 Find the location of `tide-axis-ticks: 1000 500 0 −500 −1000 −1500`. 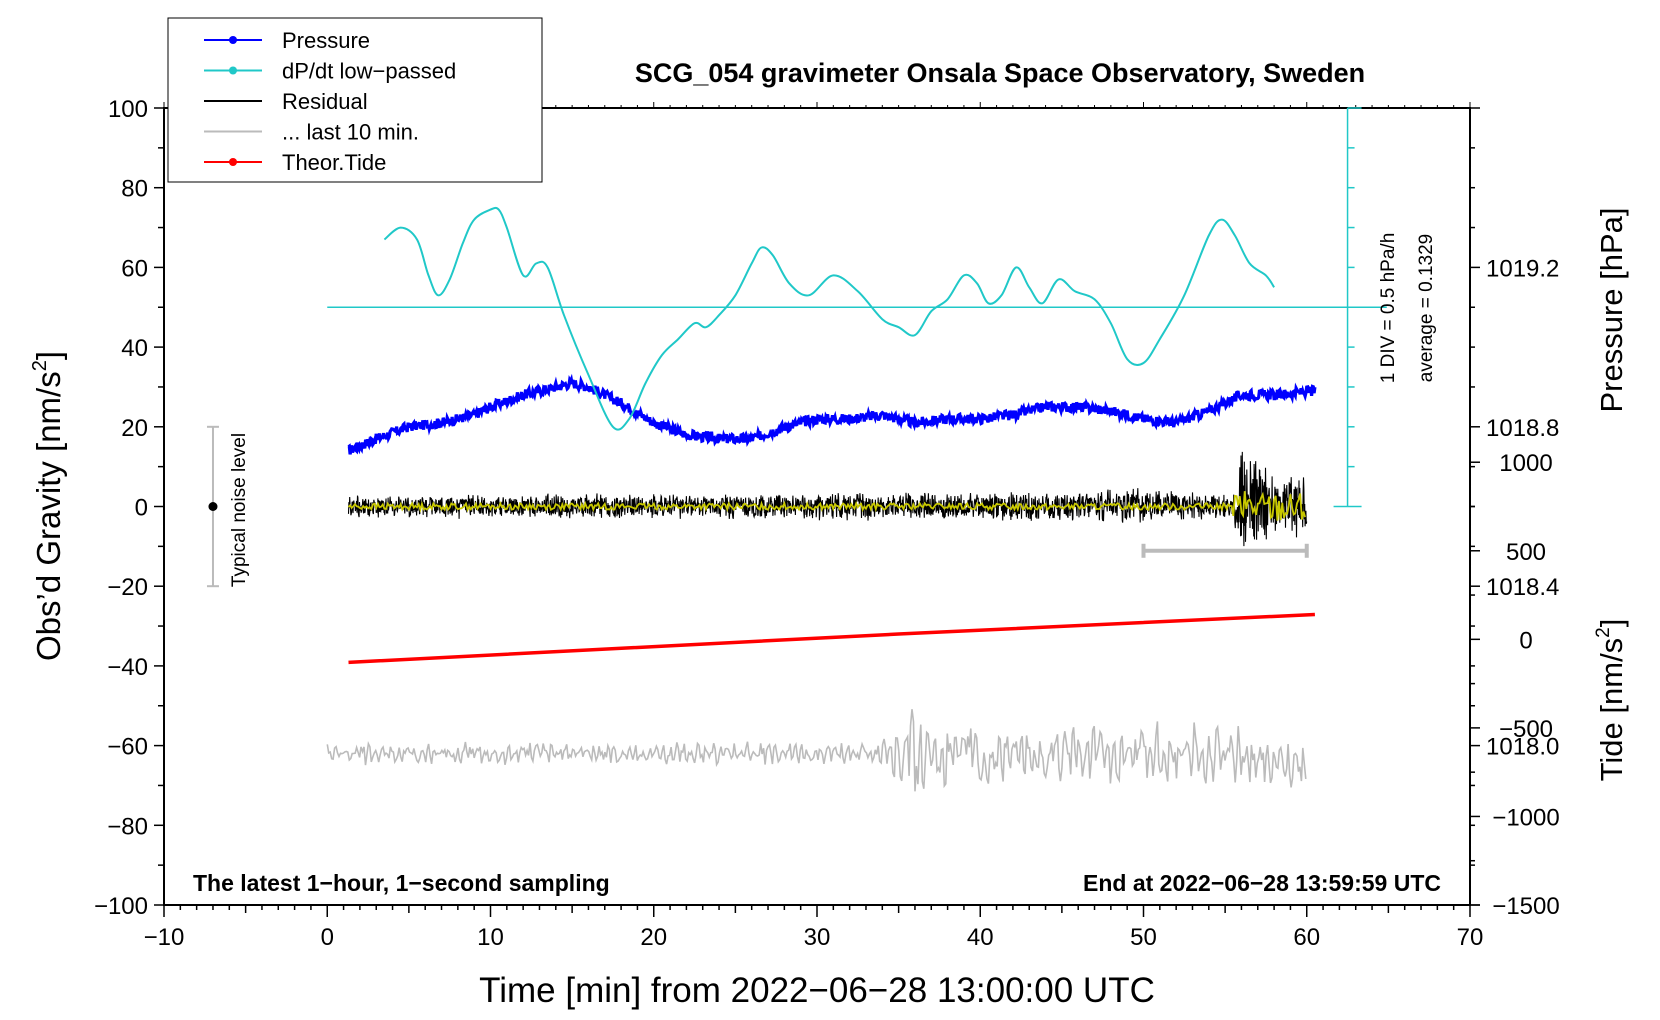

tide-axis-ticks: 1000 500 0 −500 −1000 −1500 is located at coordinates (1515, 685).